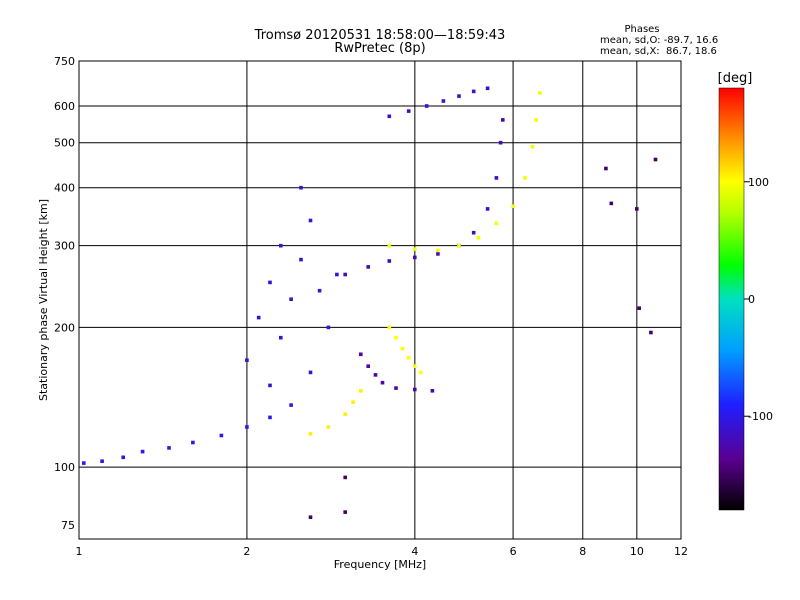 Image resolution: width=800 pixels, height=600 pixels. What do you see at coordinates (79, 551) in the screenshot?
I see `x-tick-label: 1` at bounding box center [79, 551].